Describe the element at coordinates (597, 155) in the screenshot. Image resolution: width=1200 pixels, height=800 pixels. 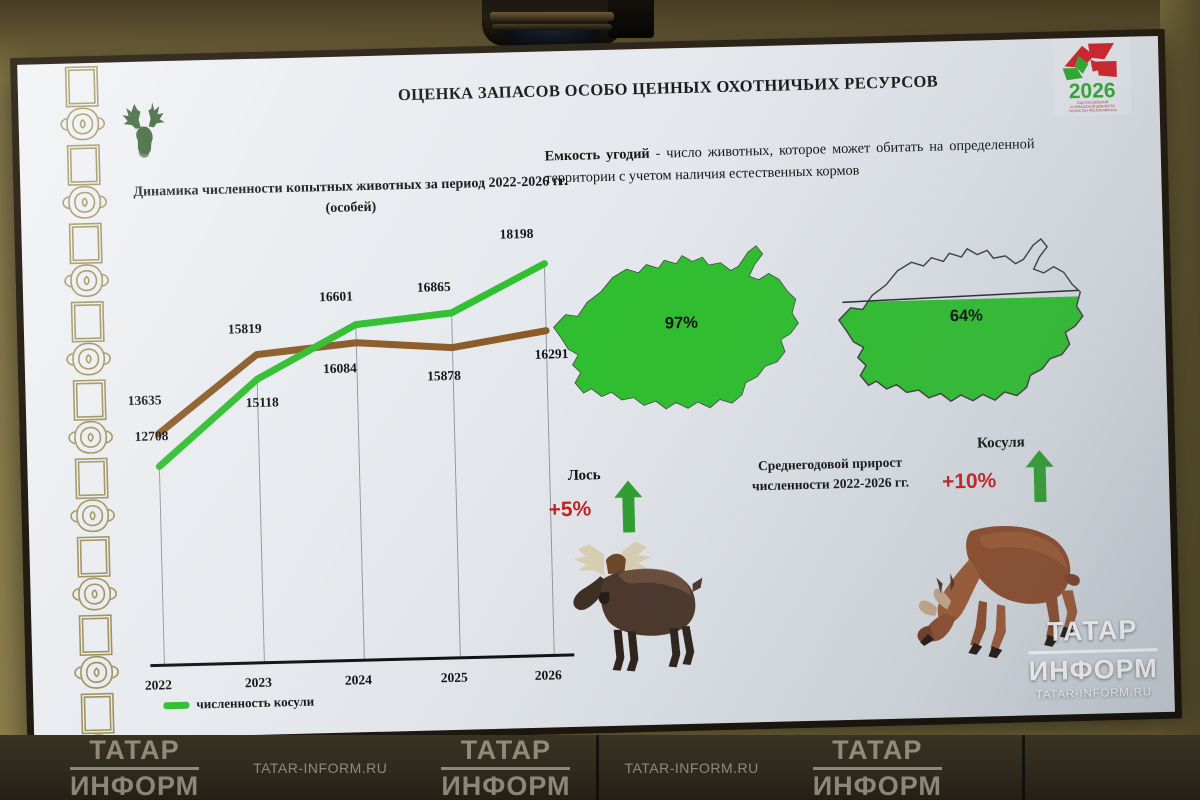
I see `definition-term: Емкость угодий` at that location.